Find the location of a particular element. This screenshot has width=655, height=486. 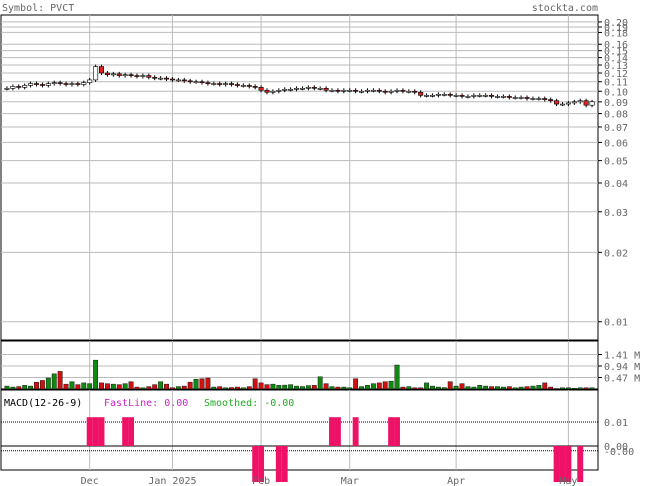

x-axis-label: Dec is located at coordinates (90, 481).